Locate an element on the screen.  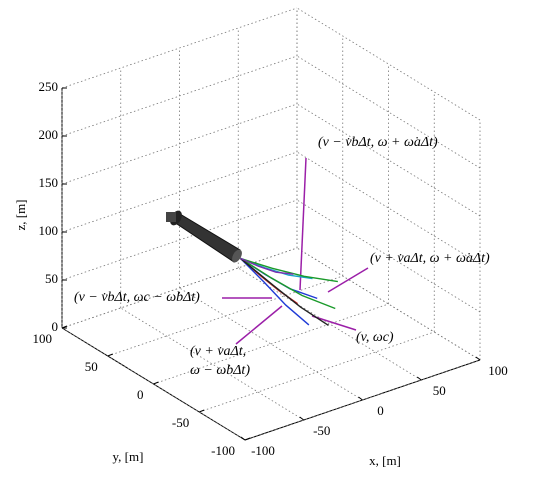
y-tick-label: 50 is located at coordinates (91, 366).